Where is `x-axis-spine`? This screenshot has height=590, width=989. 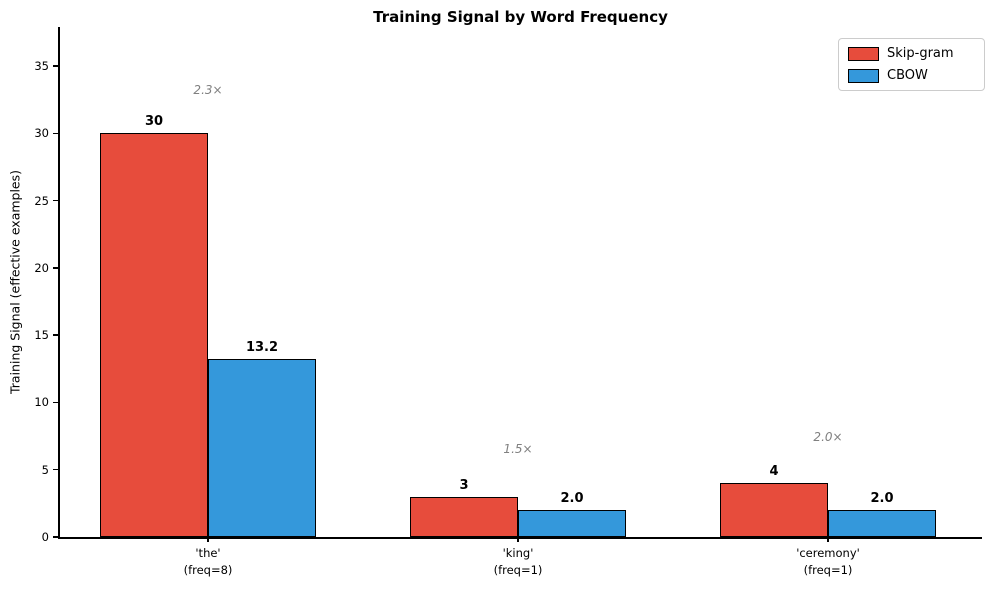 x-axis-spine is located at coordinates (520, 538).